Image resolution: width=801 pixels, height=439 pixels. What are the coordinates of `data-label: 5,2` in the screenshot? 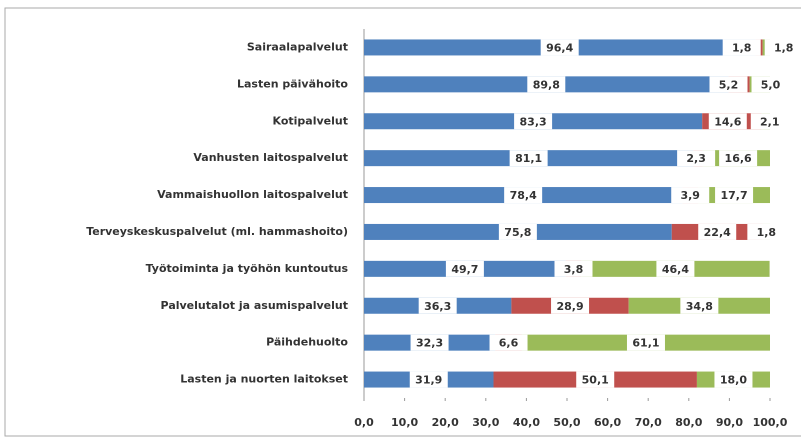 It's located at (729, 84).